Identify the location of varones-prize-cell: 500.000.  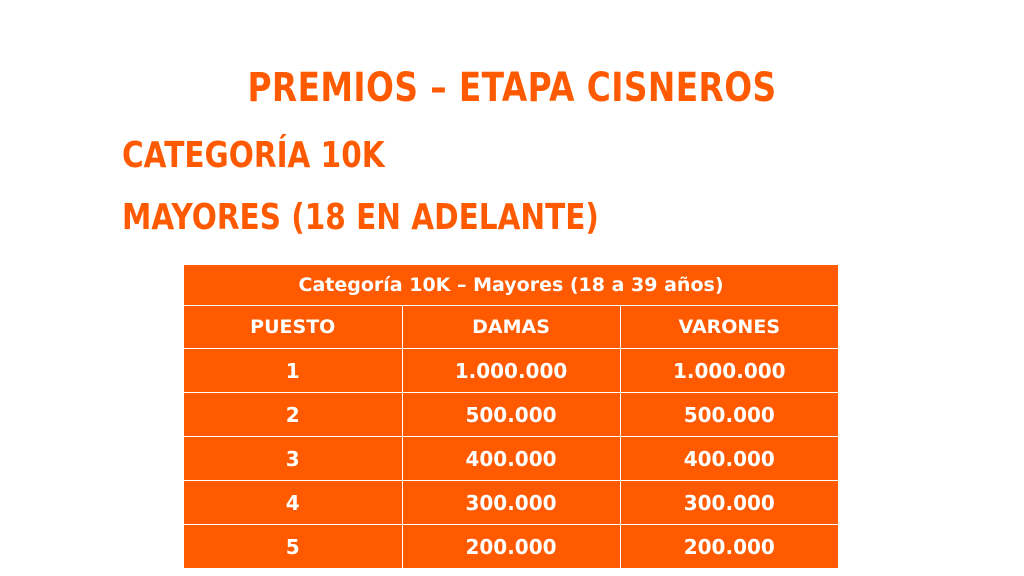
(729, 414).